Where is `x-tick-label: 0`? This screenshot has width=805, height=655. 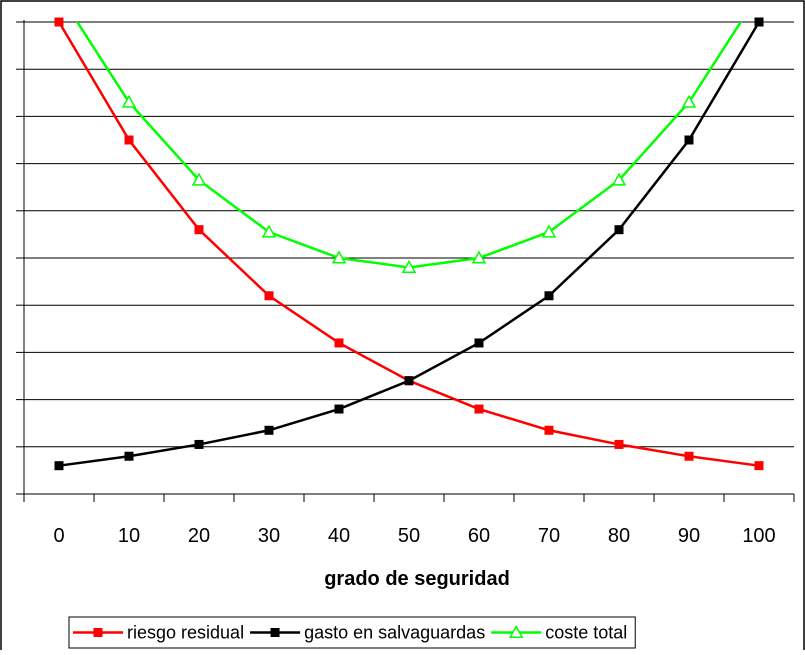 x-tick-label: 0 is located at coordinates (58, 536).